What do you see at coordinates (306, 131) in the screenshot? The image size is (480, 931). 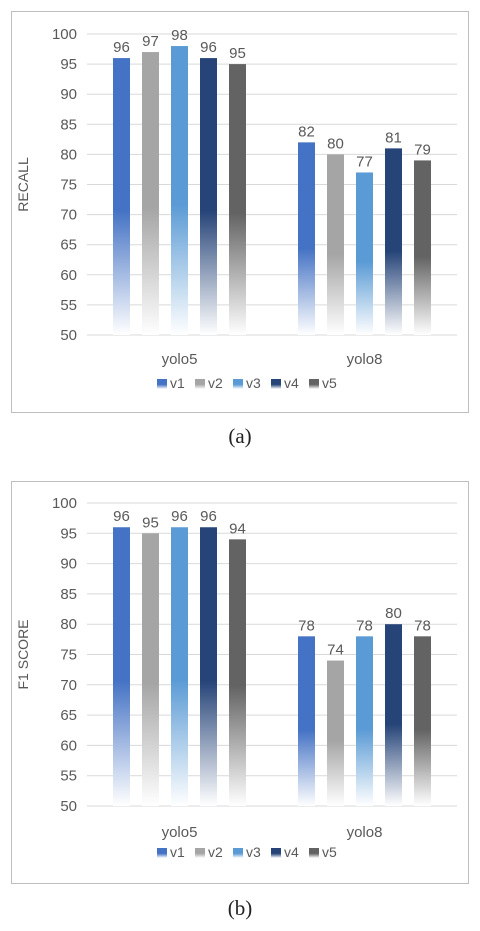 I see `data-label: 82` at bounding box center [306, 131].